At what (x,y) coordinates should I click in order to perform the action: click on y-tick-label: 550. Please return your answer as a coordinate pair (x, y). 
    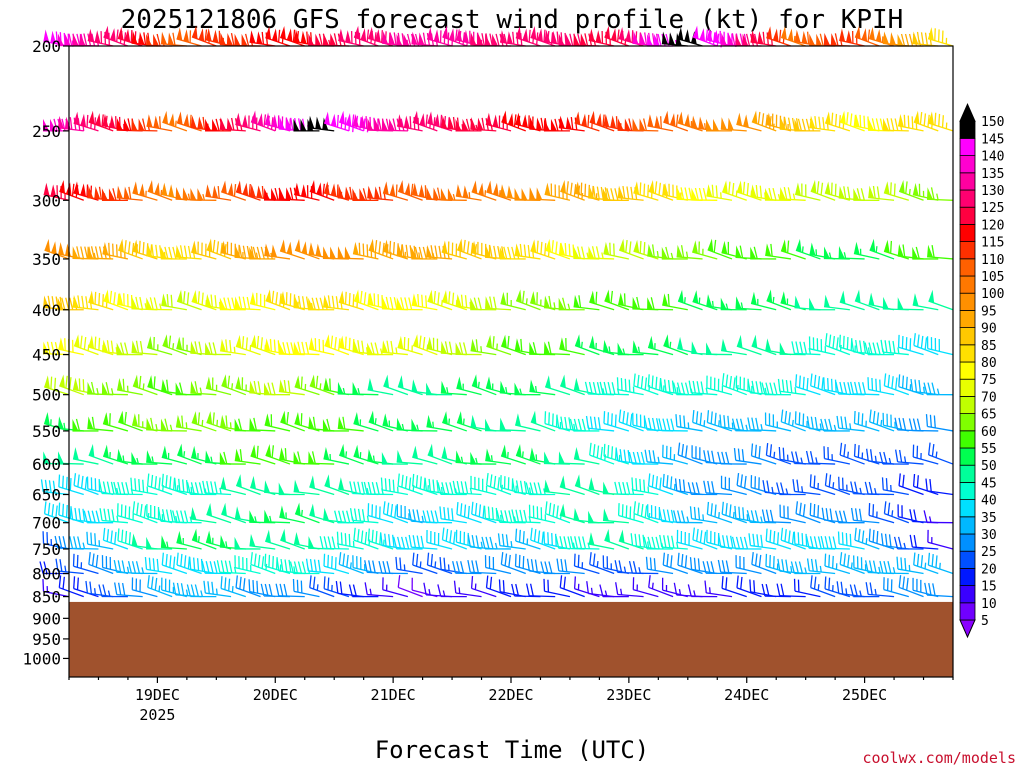
    Looking at the image, I should click on (46, 431).